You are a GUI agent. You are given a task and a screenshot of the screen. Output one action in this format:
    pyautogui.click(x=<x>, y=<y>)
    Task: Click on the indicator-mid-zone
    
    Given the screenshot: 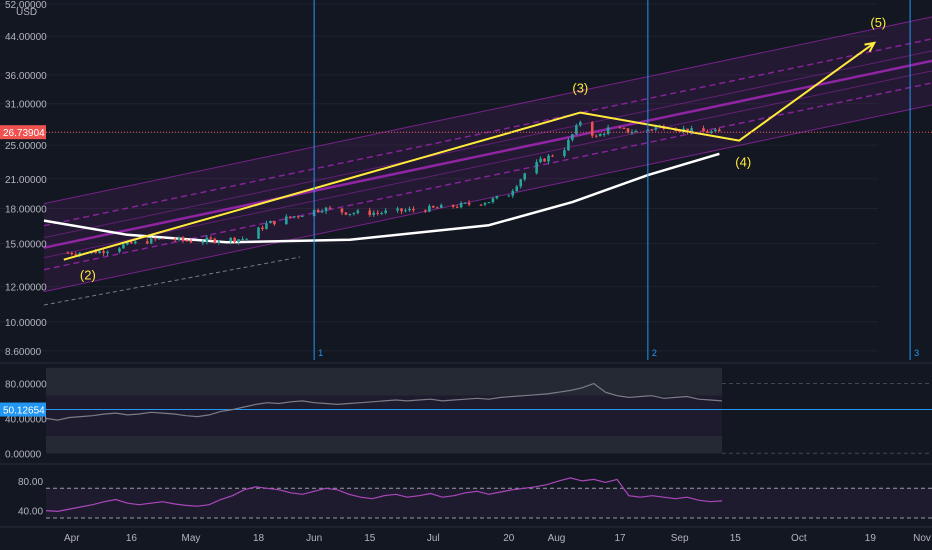 What is the action you would take?
    pyautogui.click(x=384, y=415)
    